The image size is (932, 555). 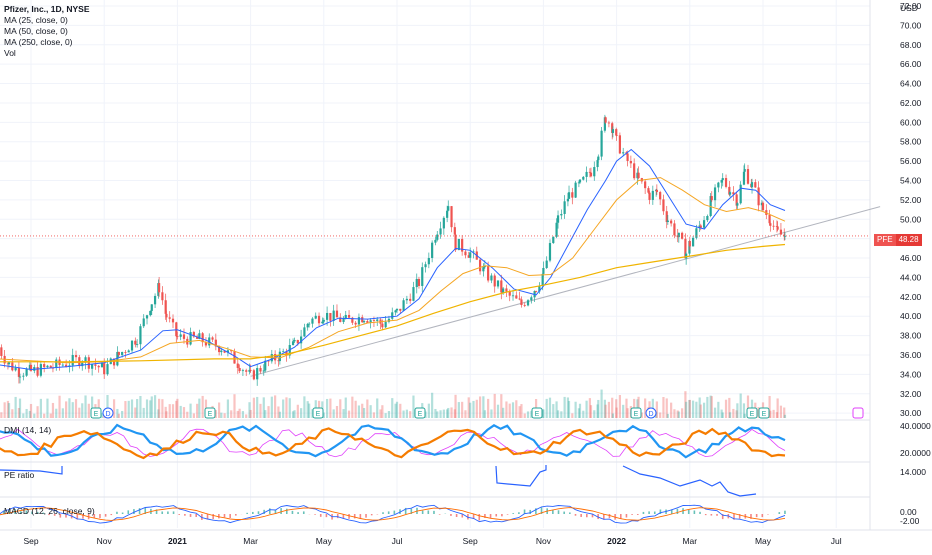 What do you see at coordinates (19, 475) in the screenshot?
I see `pe-label: PE ratio` at bounding box center [19, 475].